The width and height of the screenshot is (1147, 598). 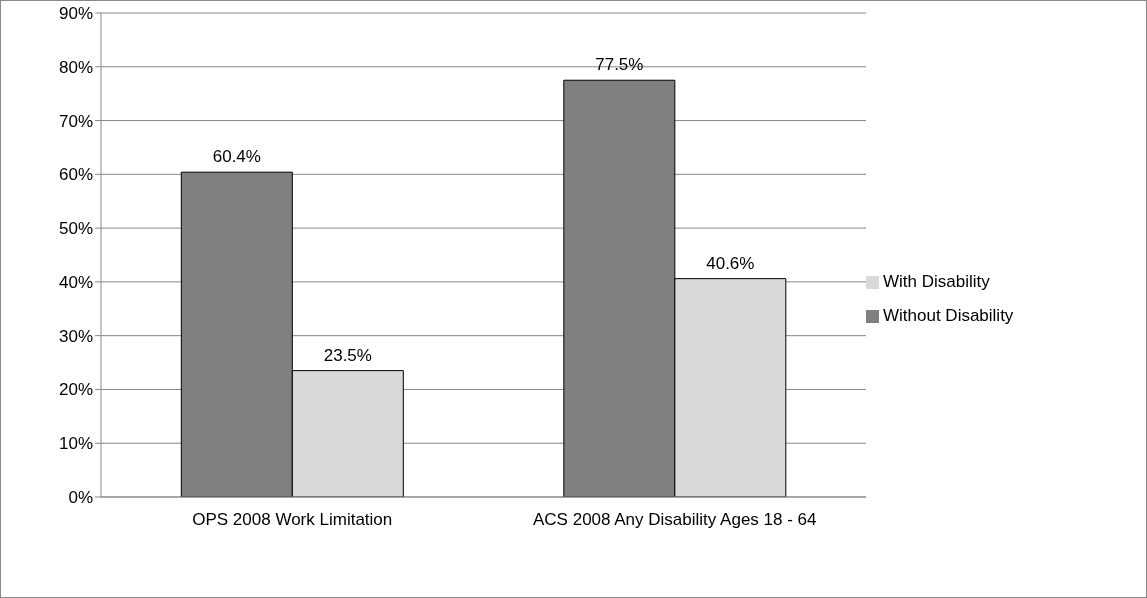 I want to click on y-tick-label: 80%, so click(x=75, y=67).